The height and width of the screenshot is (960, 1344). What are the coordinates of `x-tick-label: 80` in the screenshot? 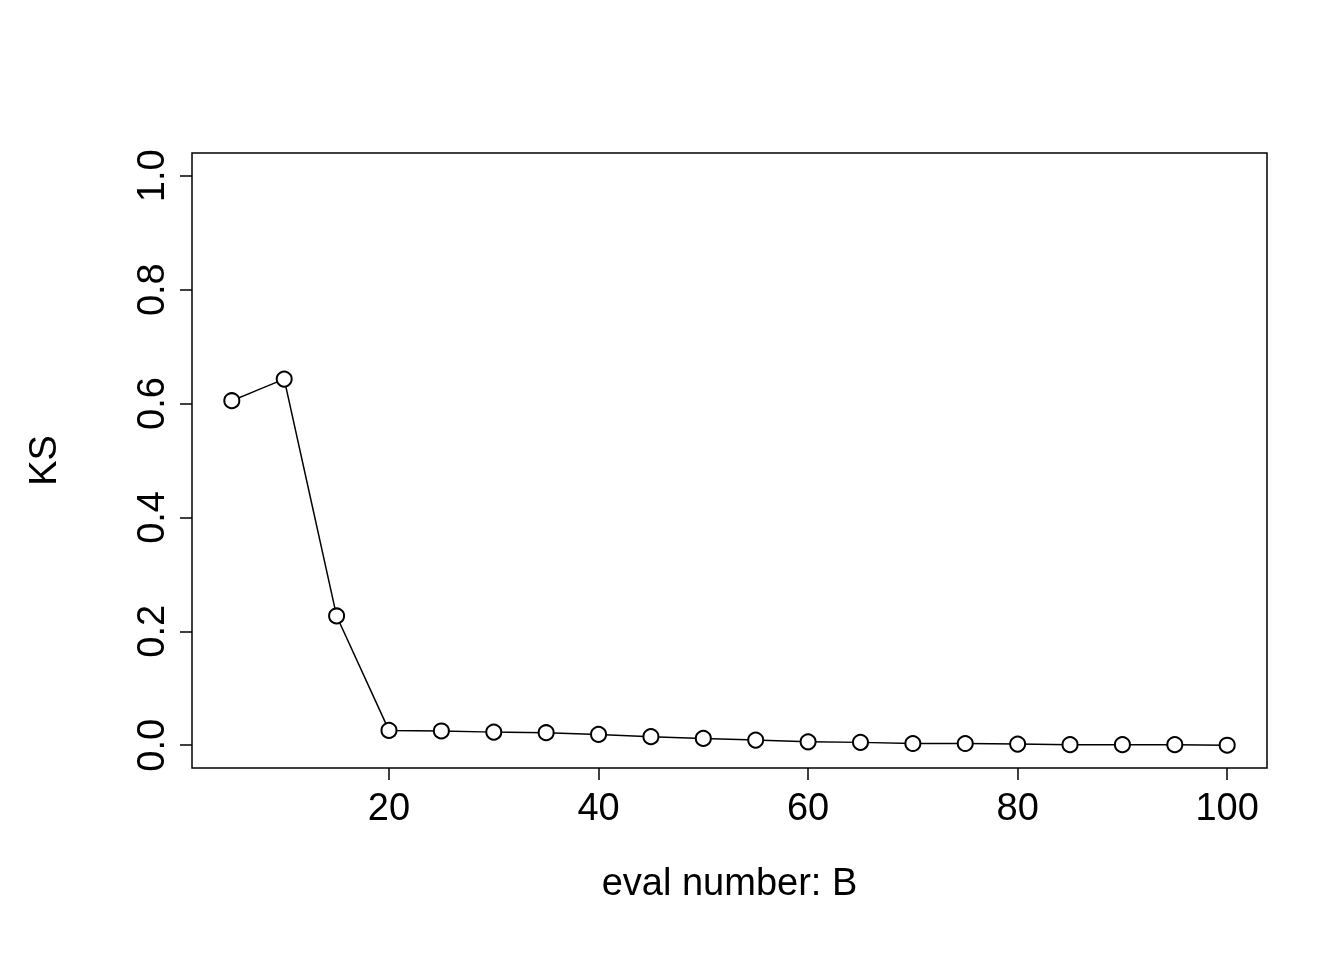 It's located at (1017, 807).